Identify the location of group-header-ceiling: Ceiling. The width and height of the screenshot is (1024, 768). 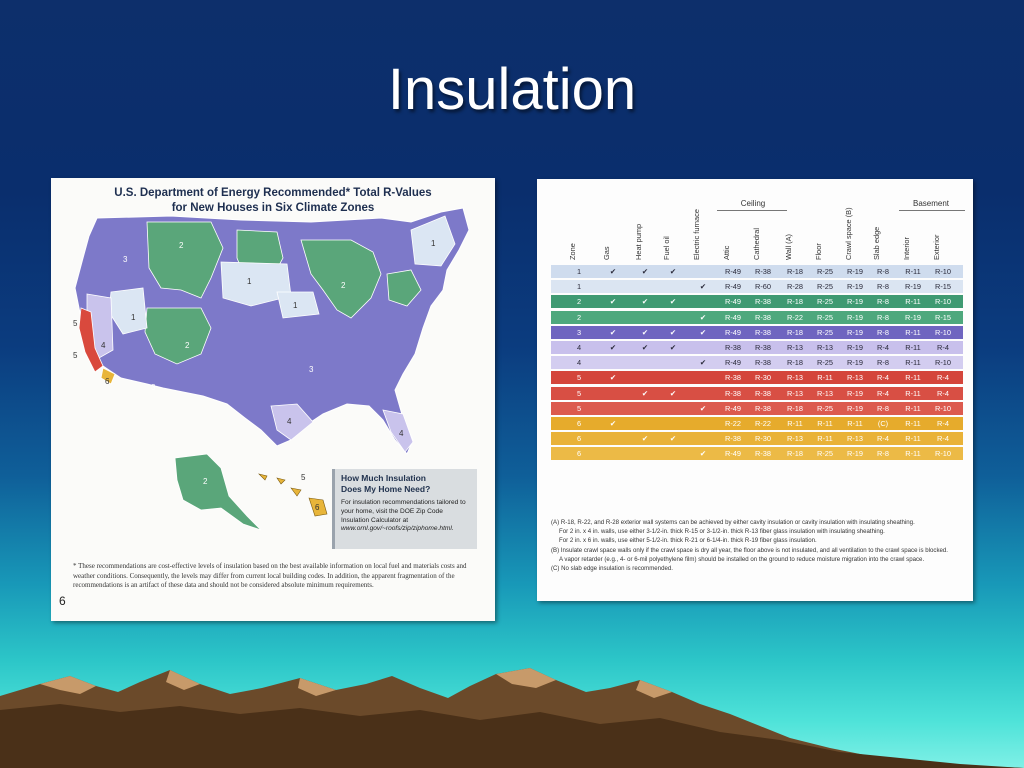
(753, 203).